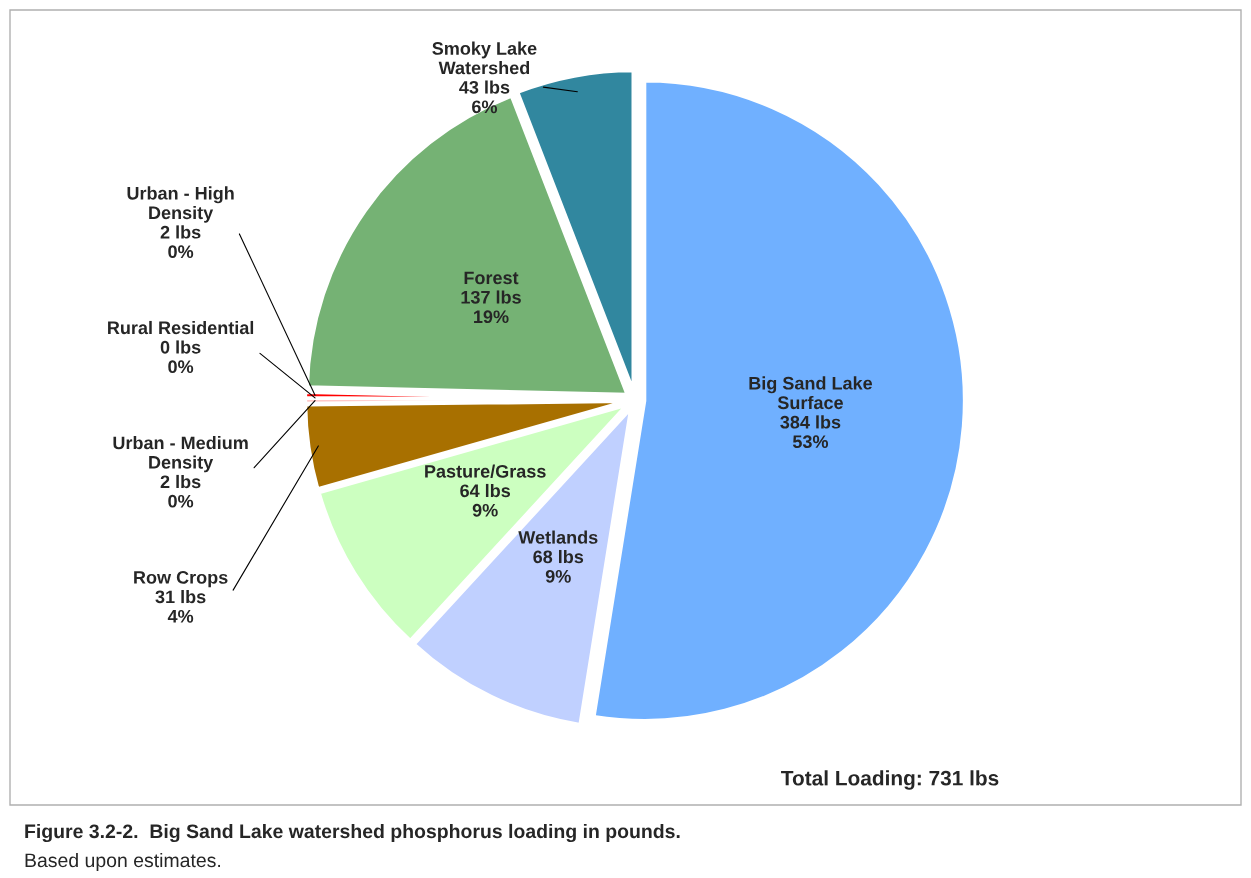  What do you see at coordinates (180, 454) in the screenshot?
I see `slice-label: Urban - Medium Density` at bounding box center [180, 454].